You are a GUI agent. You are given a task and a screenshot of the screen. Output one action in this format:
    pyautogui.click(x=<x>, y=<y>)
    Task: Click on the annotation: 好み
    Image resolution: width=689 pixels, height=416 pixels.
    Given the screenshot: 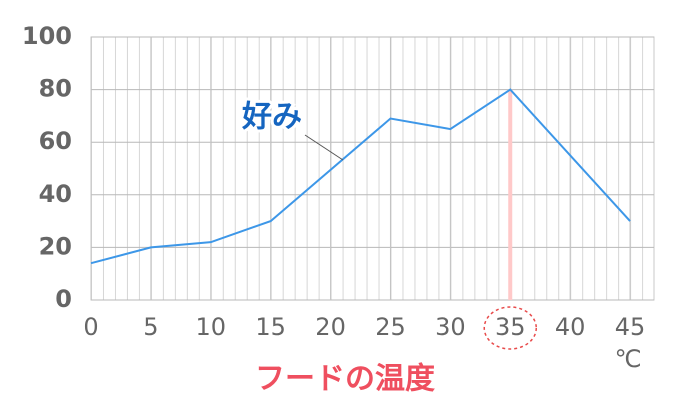 What is the action you would take?
    pyautogui.click(x=271, y=117)
    